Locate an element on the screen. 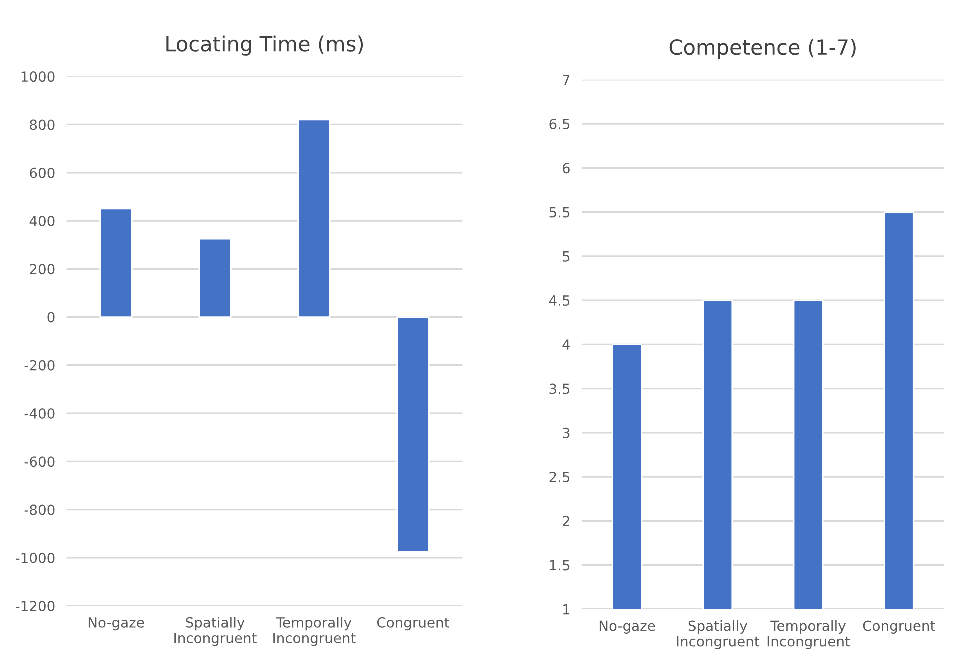  y-tick-label: 7 is located at coordinates (566, 80).